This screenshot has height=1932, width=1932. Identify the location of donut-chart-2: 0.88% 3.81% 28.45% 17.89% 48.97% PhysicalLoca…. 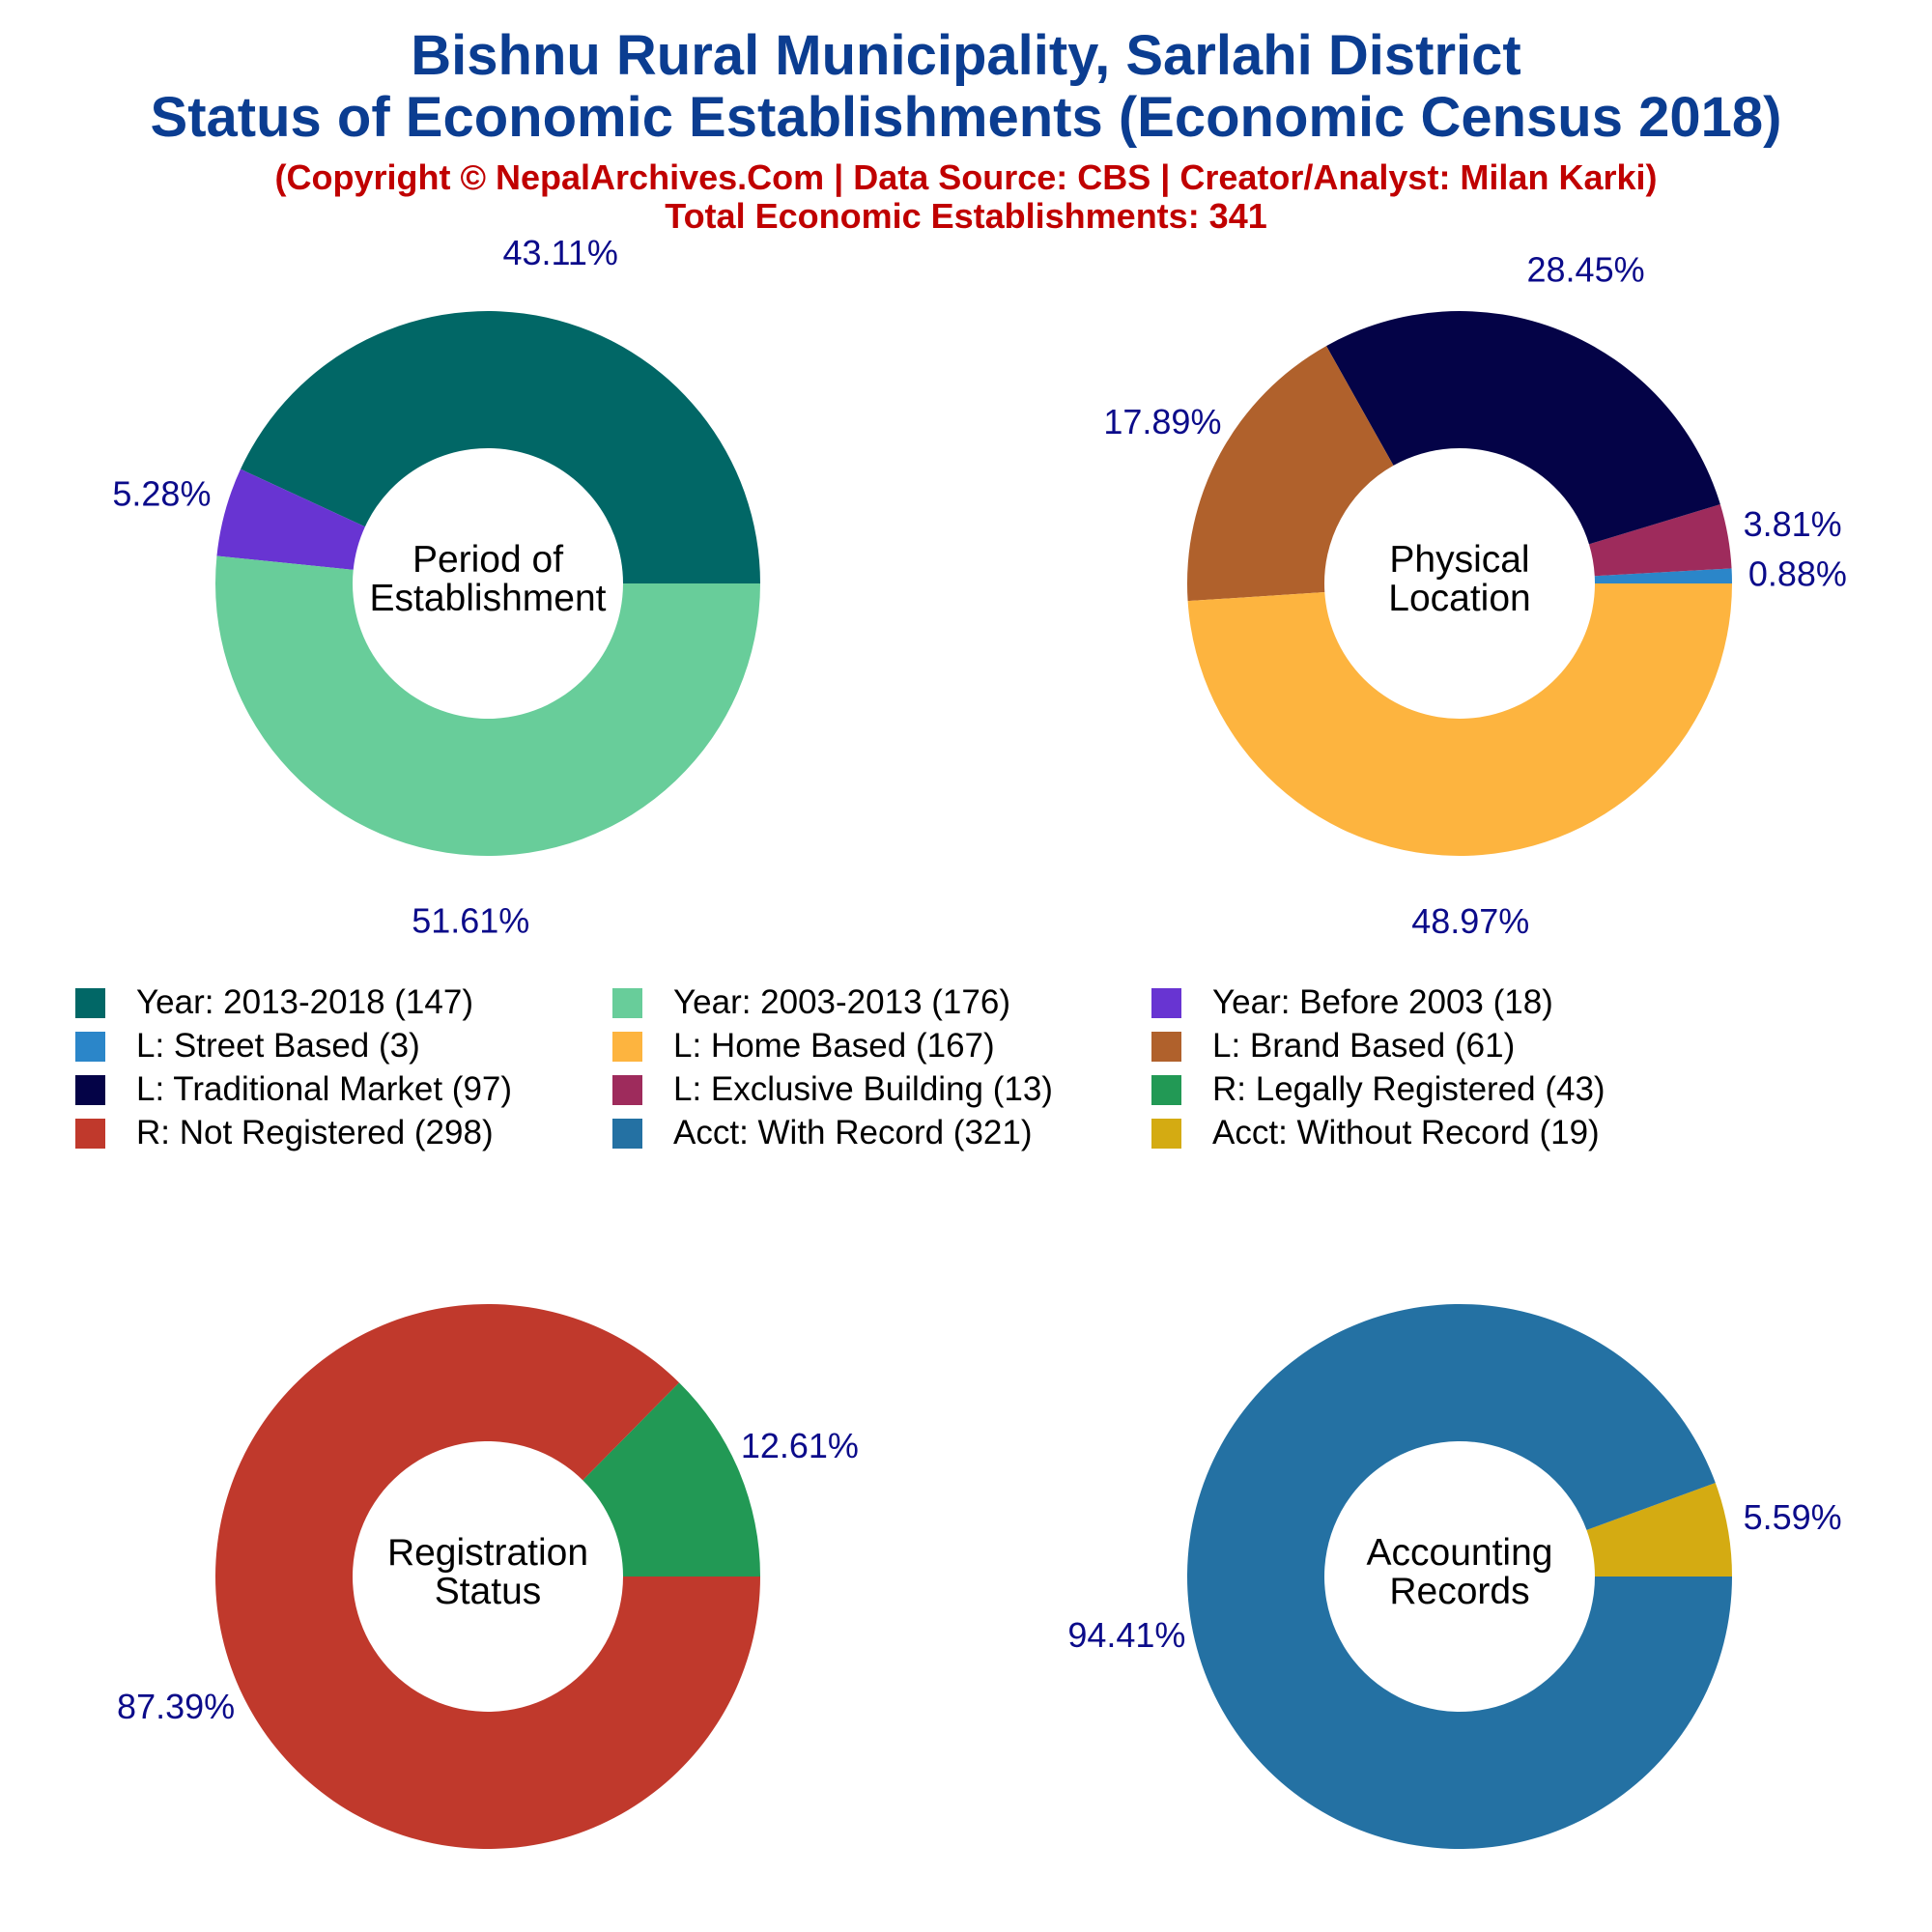
(1475, 595).